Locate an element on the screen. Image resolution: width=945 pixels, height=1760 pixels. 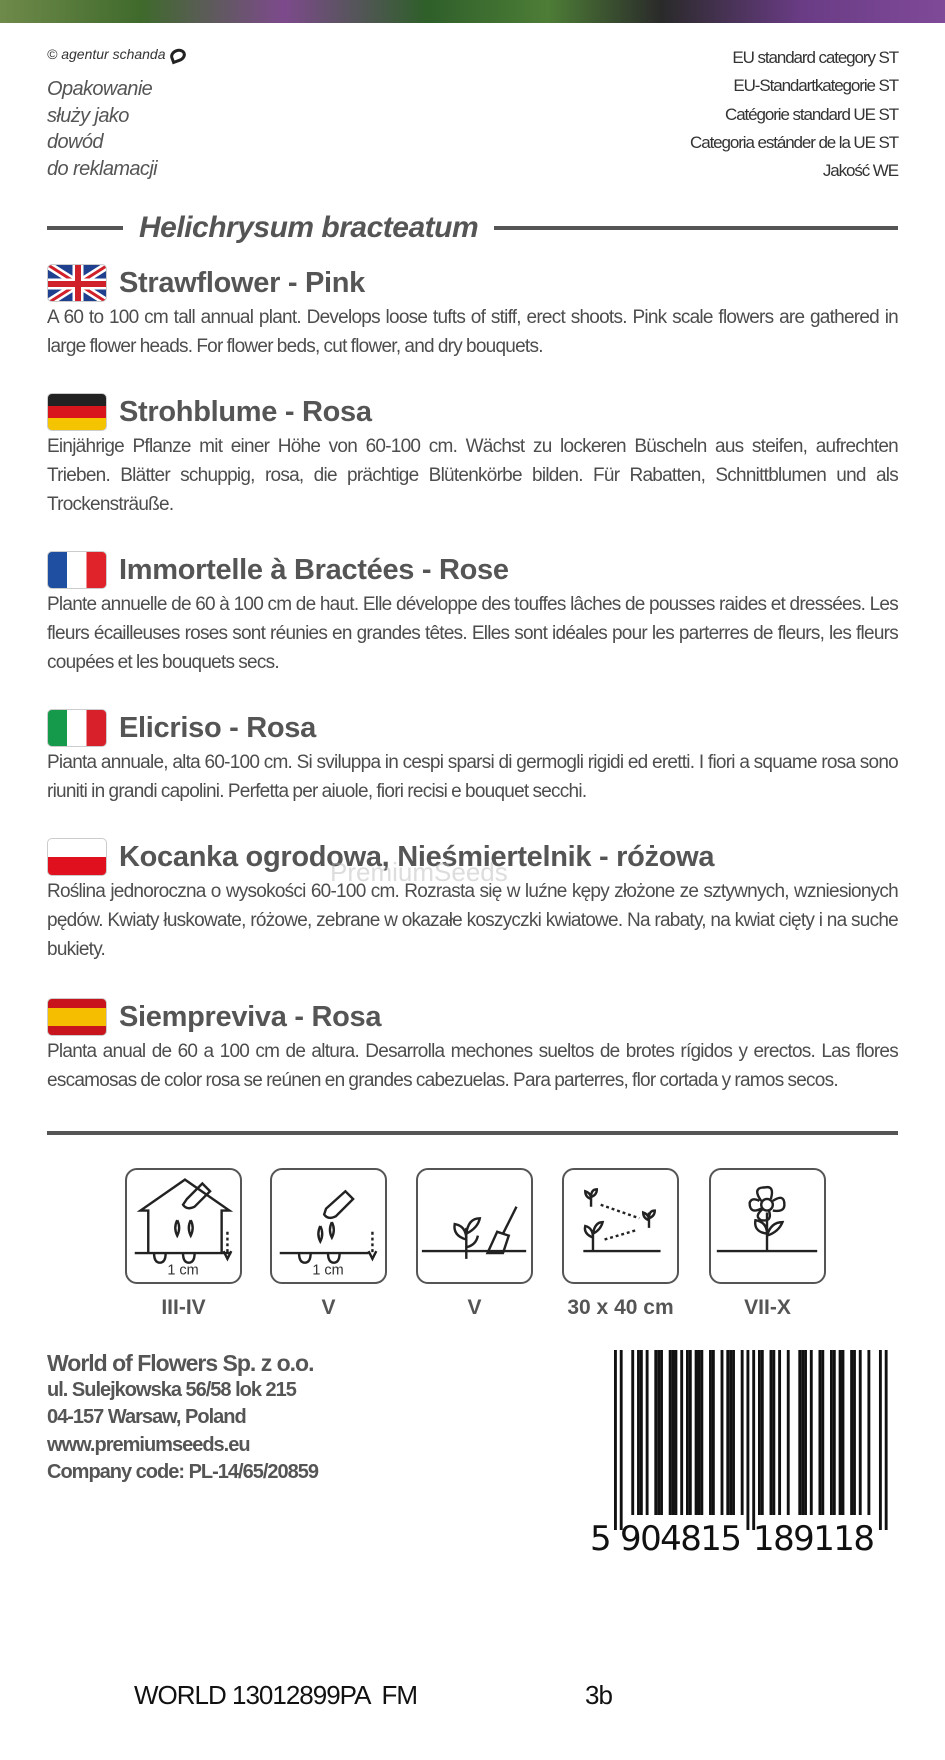
barcode: 5 904815 189118 is located at coordinates (739, 1454).